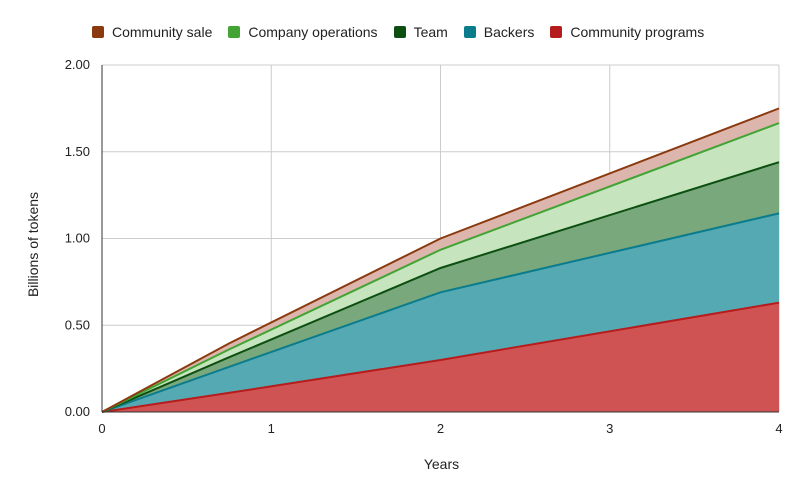 This screenshot has width=804, height=497. I want to click on legend-label: Community programs, so click(637, 32).